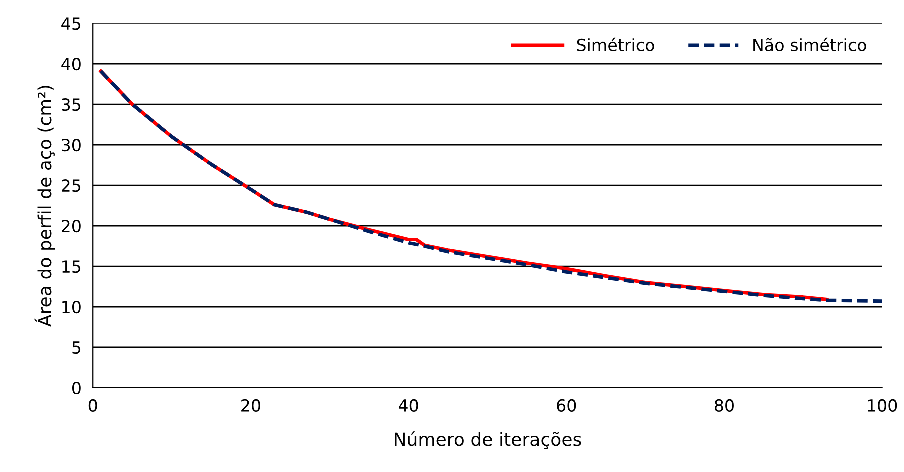 The height and width of the screenshot is (472, 904). Describe the element at coordinates (76, 348) in the screenshot. I see `y-tick-label: 5` at that location.